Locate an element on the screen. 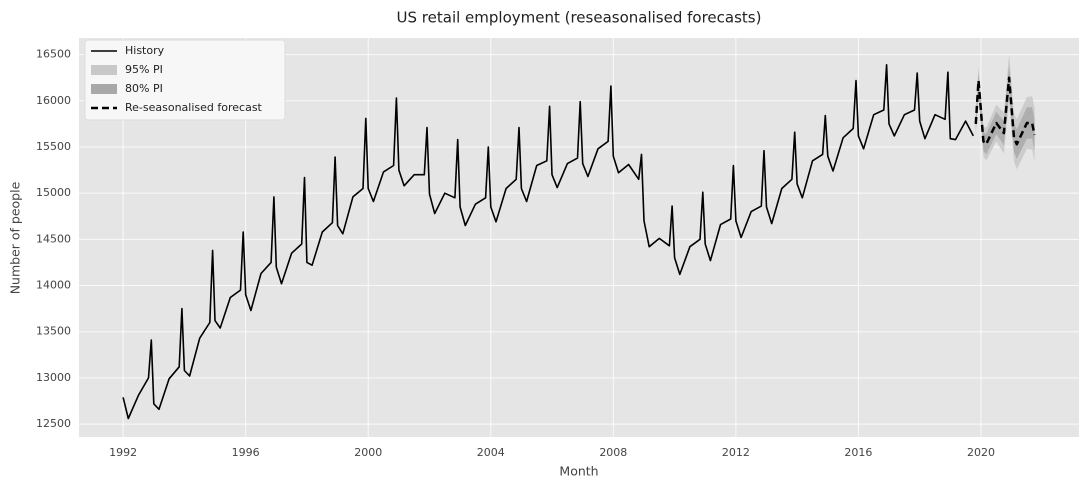  legend-box is located at coordinates (185, 80).